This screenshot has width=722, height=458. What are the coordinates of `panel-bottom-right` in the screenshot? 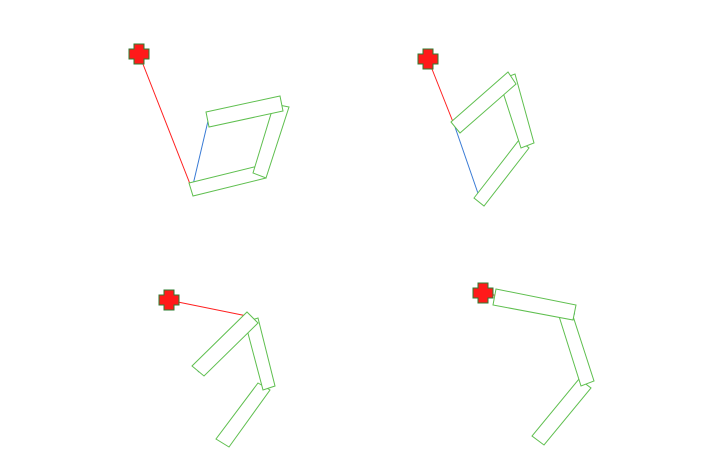 It's located at (533, 364).